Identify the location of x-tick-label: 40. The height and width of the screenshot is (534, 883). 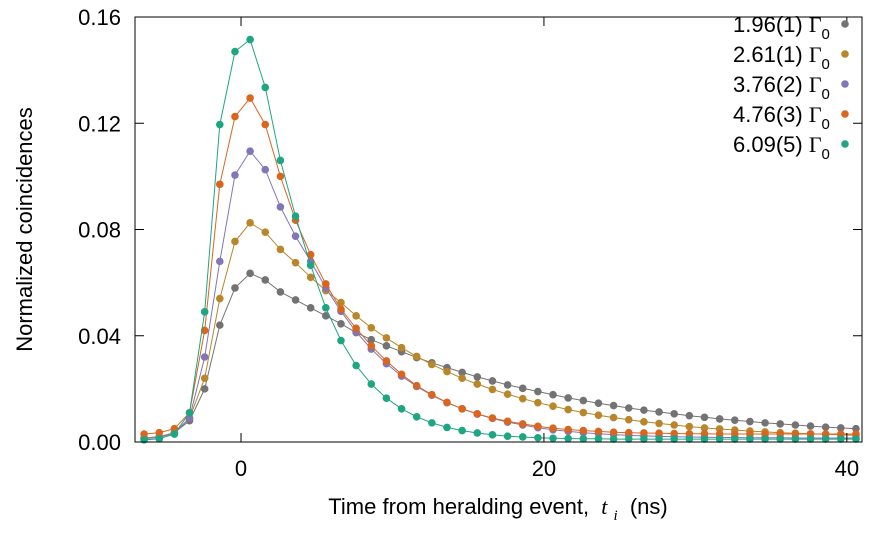
(847, 468).